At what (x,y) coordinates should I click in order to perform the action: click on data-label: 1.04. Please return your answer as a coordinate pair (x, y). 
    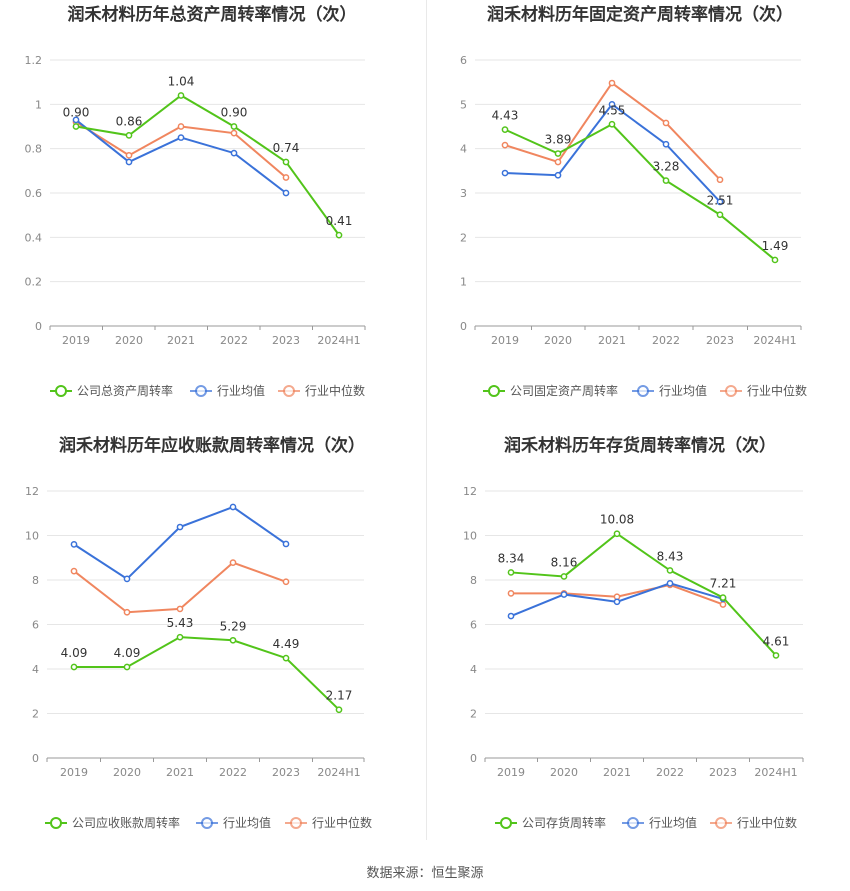
    Looking at the image, I should click on (181, 81).